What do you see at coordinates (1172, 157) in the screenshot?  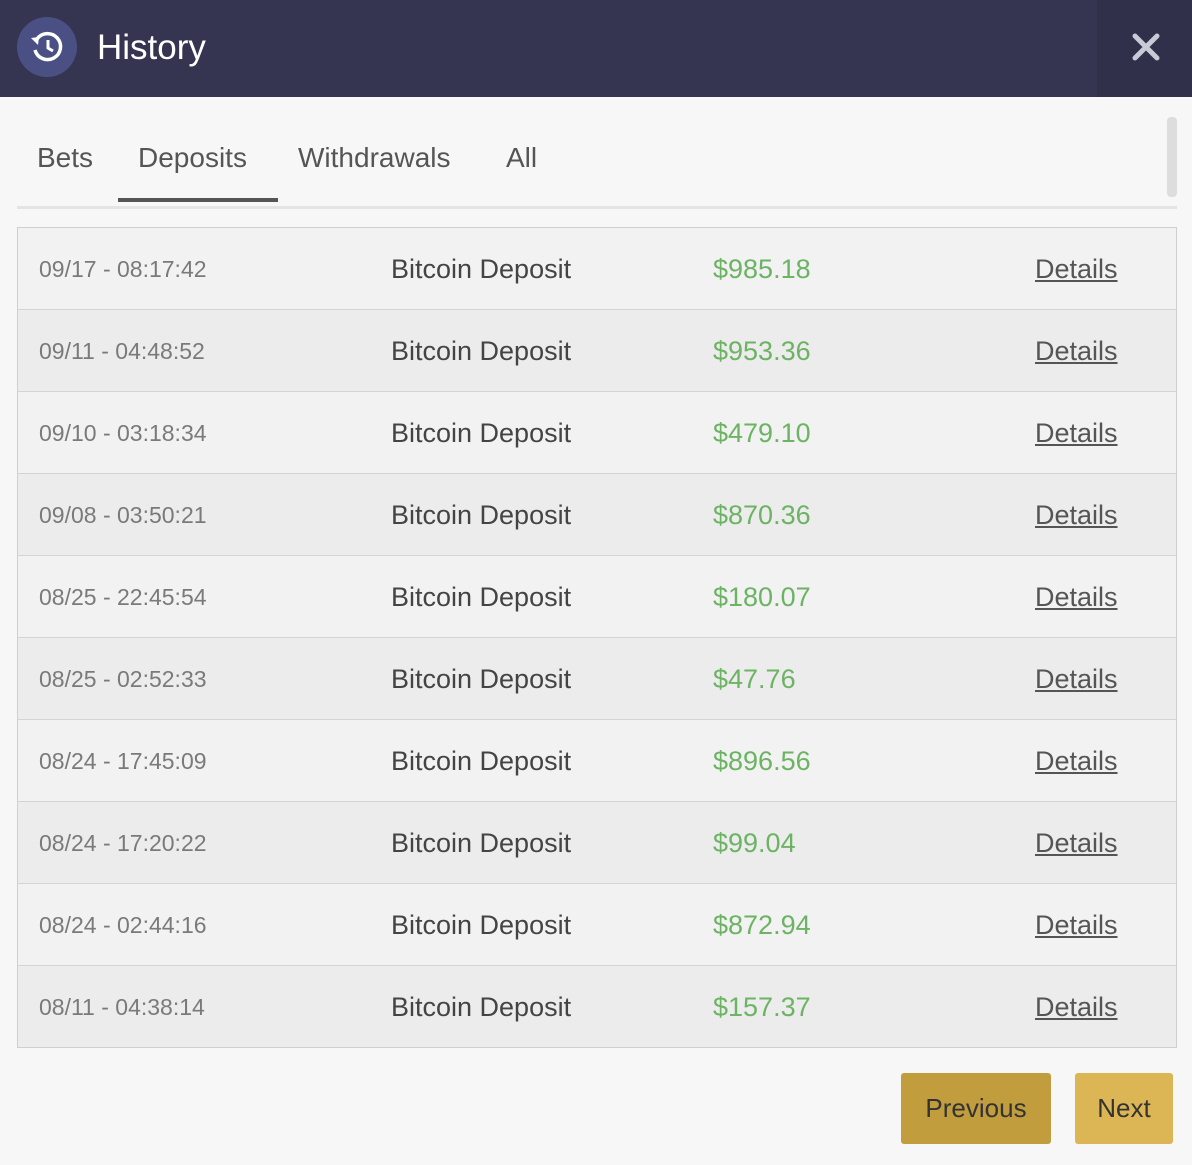 I see `scrollbar` at bounding box center [1172, 157].